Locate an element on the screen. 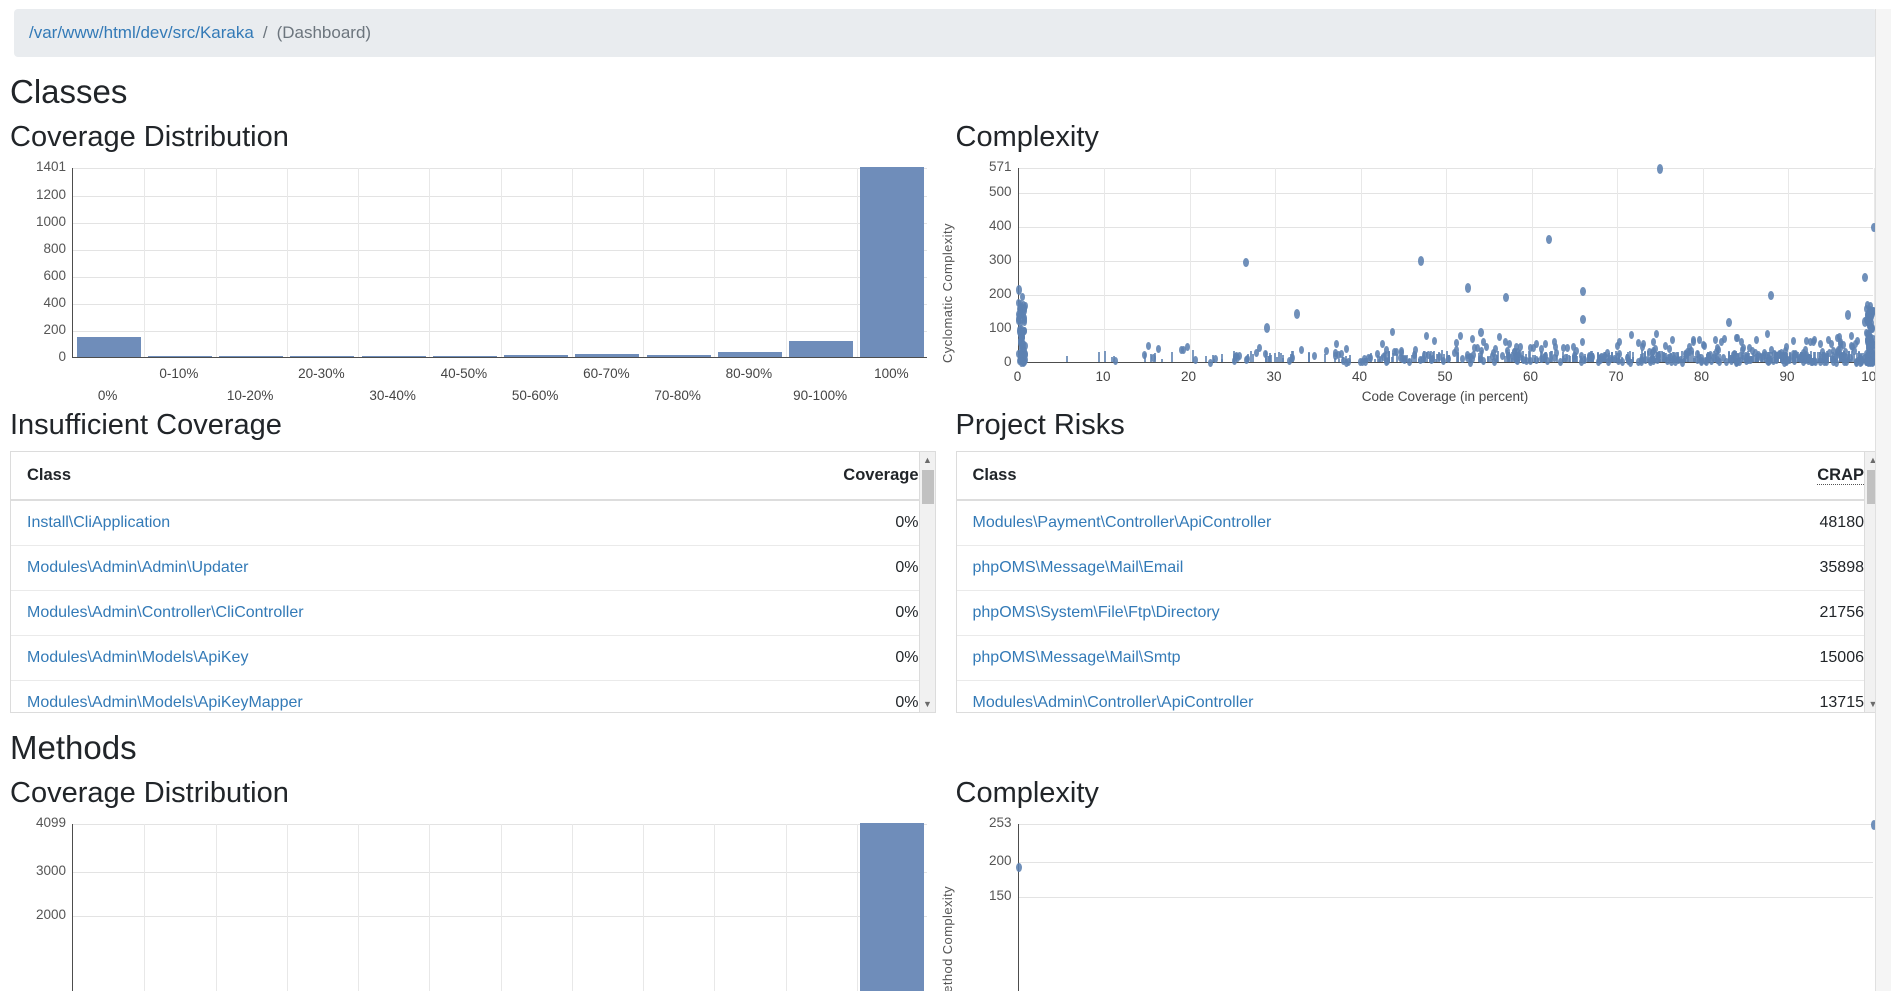  bar-40-50pct is located at coordinates (464, 356).